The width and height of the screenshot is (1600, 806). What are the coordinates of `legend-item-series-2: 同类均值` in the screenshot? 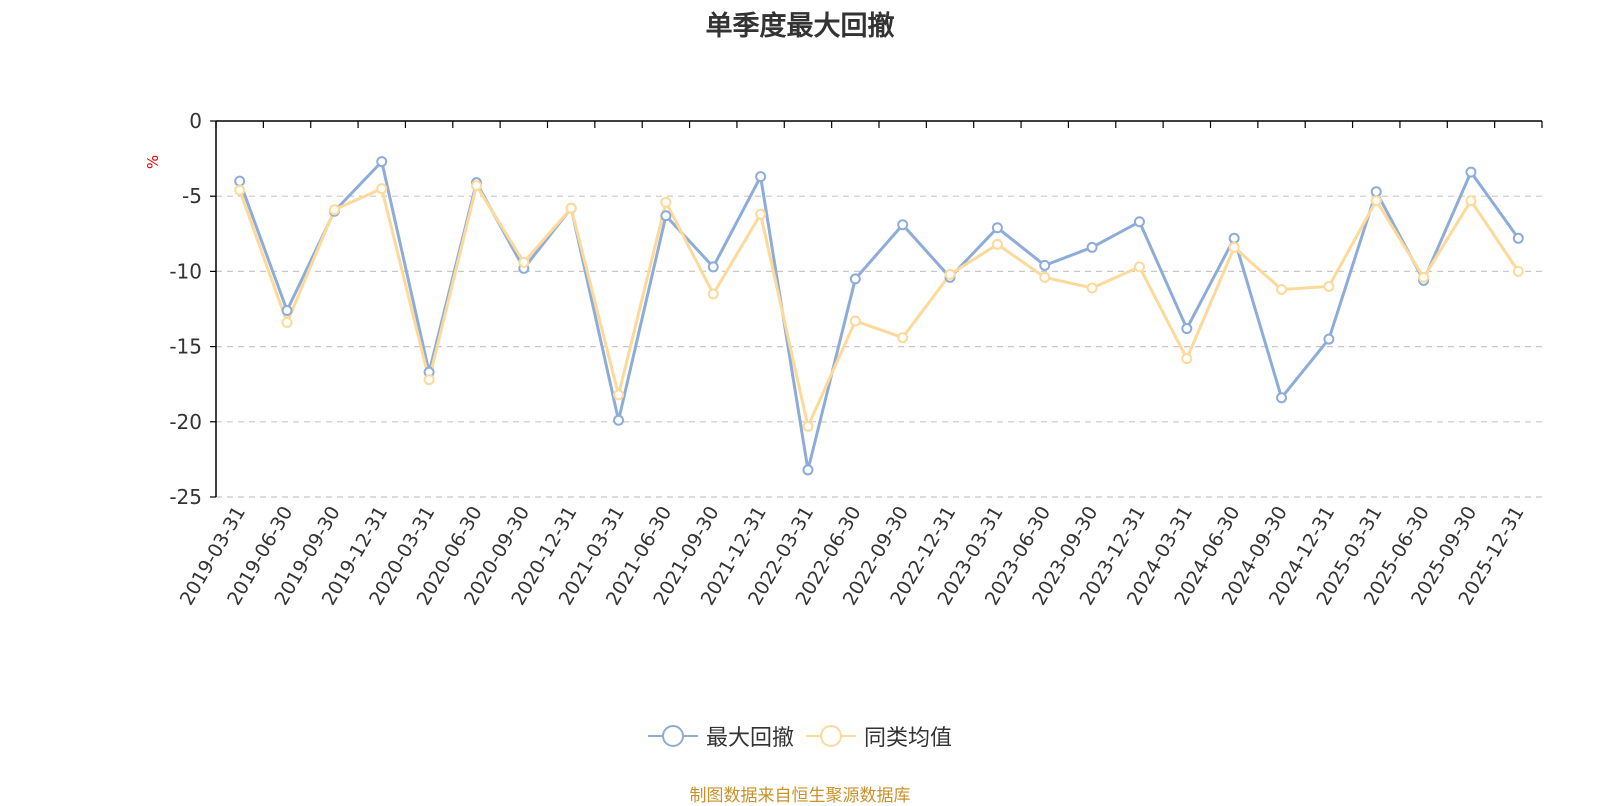 It's located at (879, 736).